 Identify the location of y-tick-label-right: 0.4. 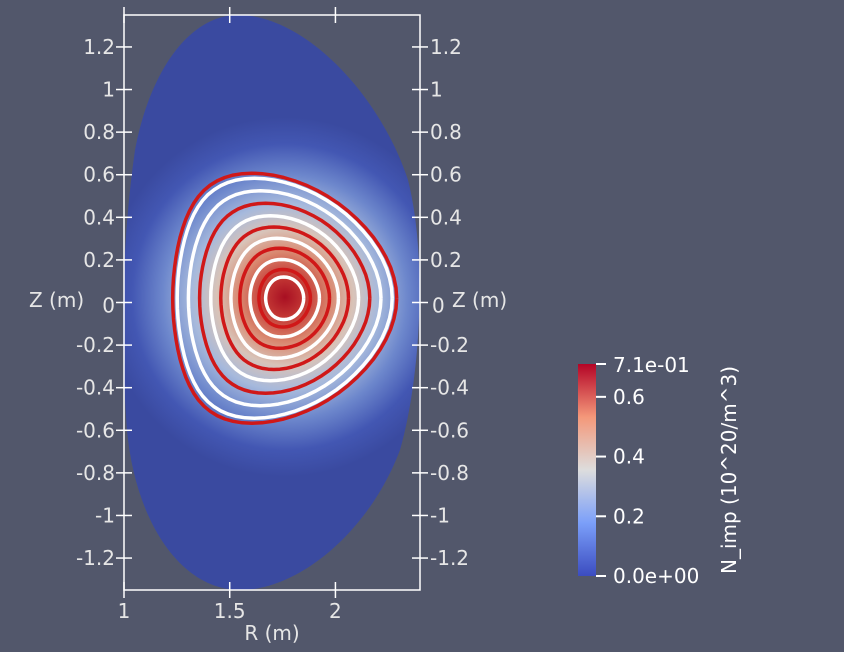
(446, 217).